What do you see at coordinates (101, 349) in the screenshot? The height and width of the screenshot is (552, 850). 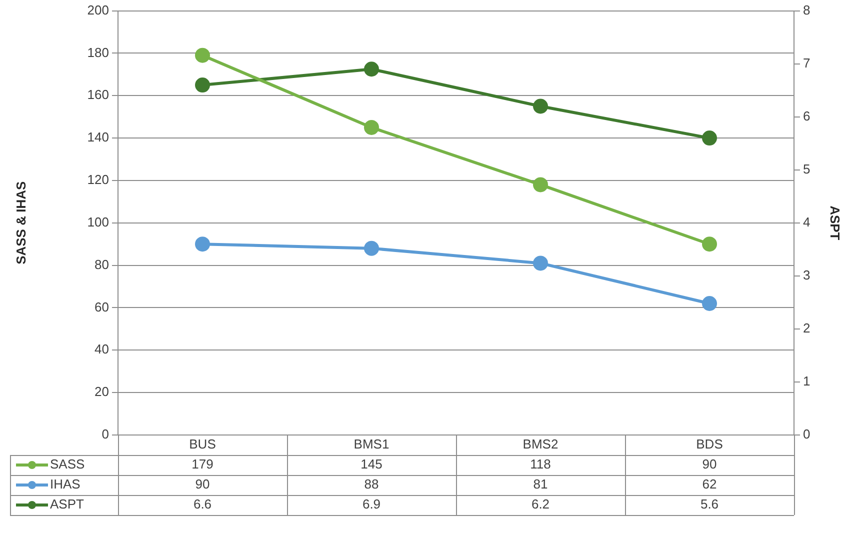 I see `y-tick-label: 40` at bounding box center [101, 349].